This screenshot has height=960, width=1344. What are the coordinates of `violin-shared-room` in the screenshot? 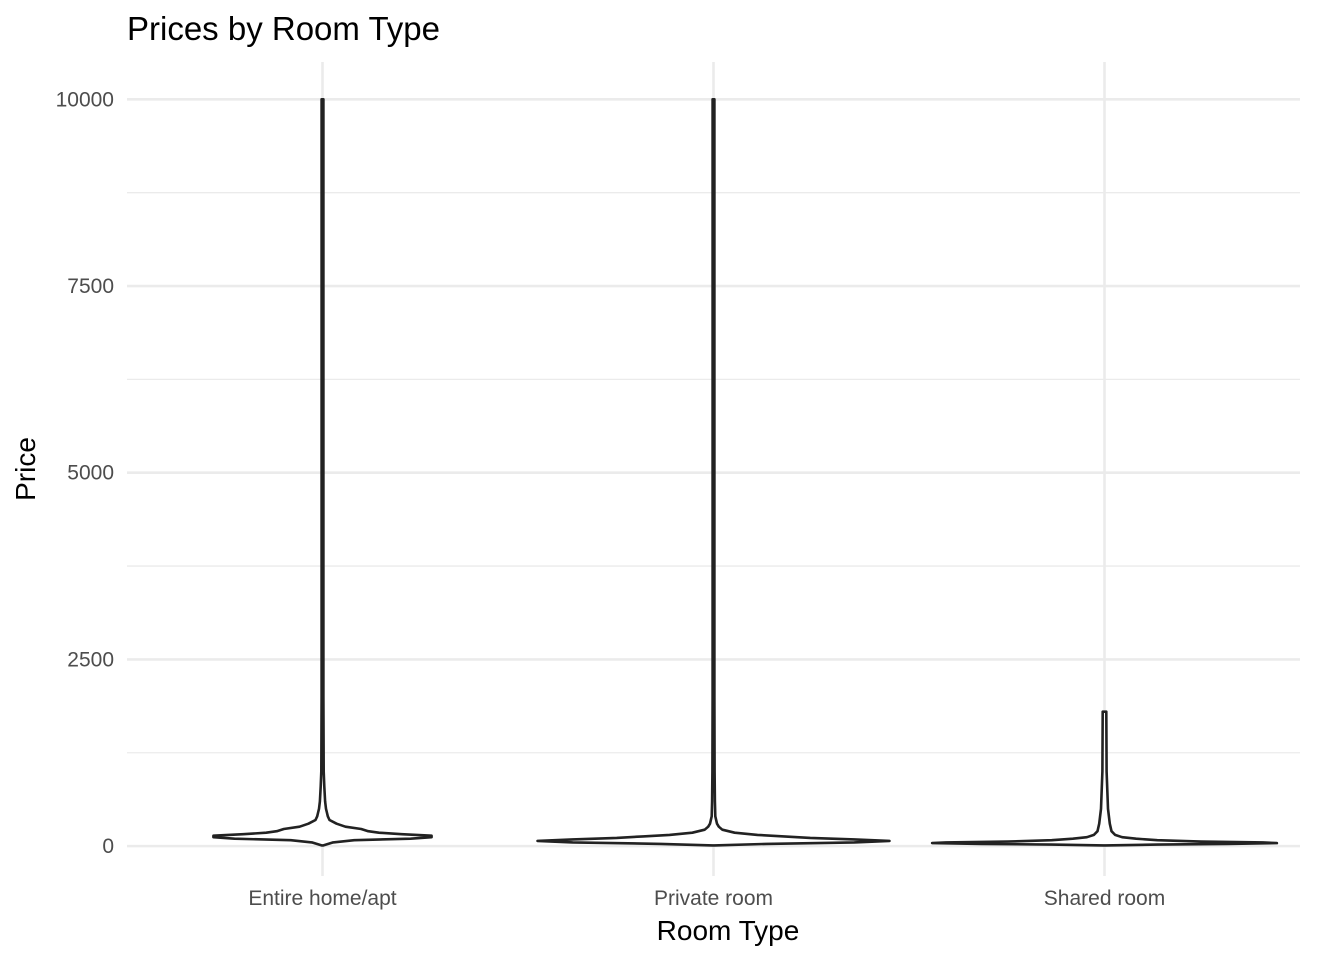 It's located at (1104, 778).